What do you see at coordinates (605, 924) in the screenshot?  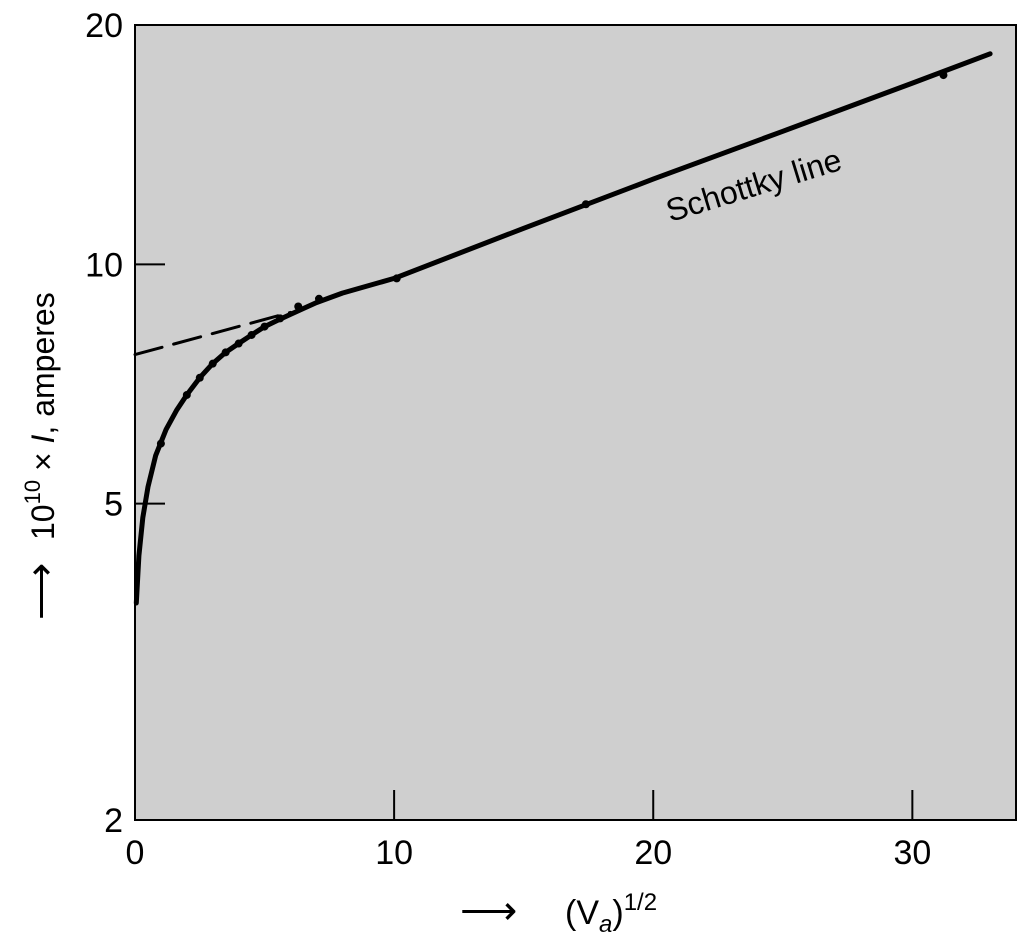 I see `x-axis-label-sub: a` at bounding box center [605, 924].